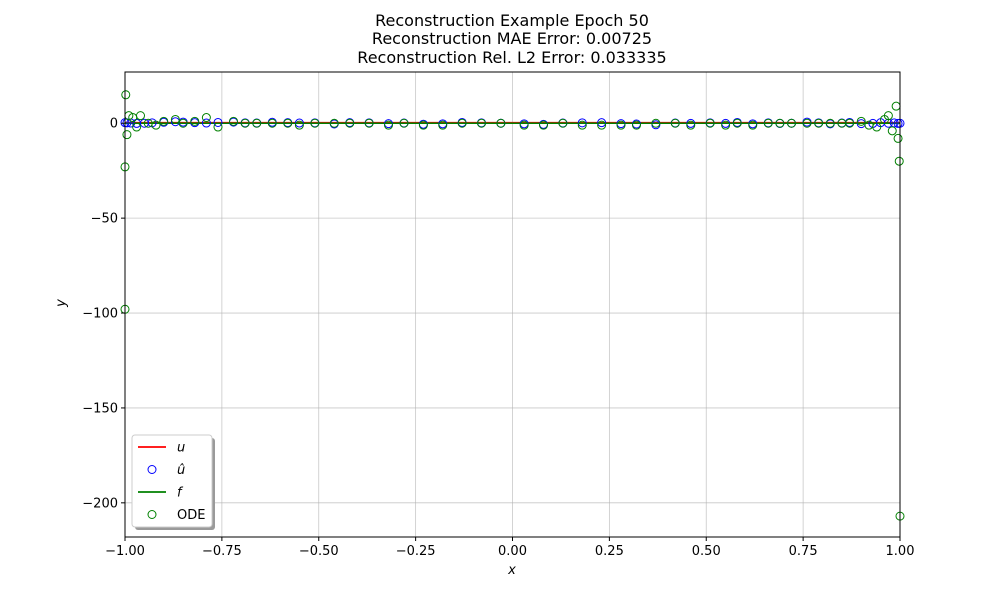  Describe the element at coordinates (104, 219) in the screenshot. I see `y-tick-label: −50` at that location.